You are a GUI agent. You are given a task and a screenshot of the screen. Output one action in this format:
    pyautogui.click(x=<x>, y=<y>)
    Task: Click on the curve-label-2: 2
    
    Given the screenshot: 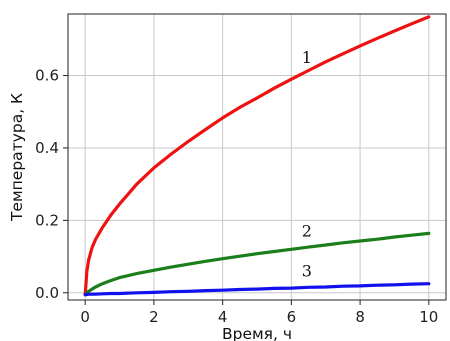 What is the action you would take?
    pyautogui.click(x=307, y=231)
    